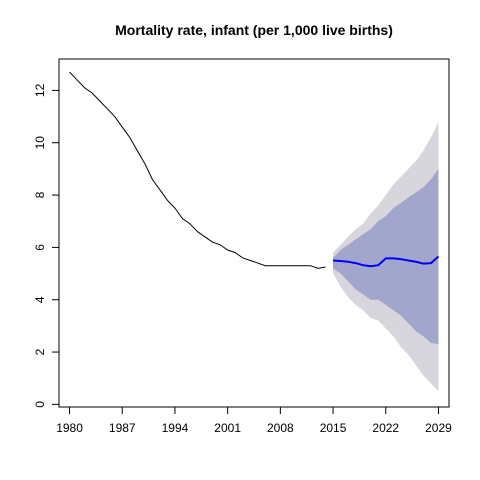 The width and height of the screenshot is (480, 480). I want to click on x-axis: 1980 1987 1994 2001 2008 2015 2022 2029, so click(254, 420).